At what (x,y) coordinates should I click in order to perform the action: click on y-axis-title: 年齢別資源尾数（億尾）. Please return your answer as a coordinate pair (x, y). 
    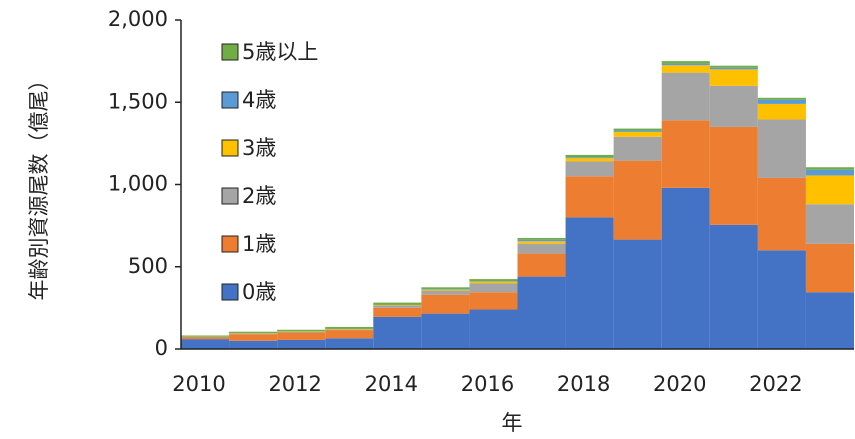
    Looking at the image, I should click on (39, 185).